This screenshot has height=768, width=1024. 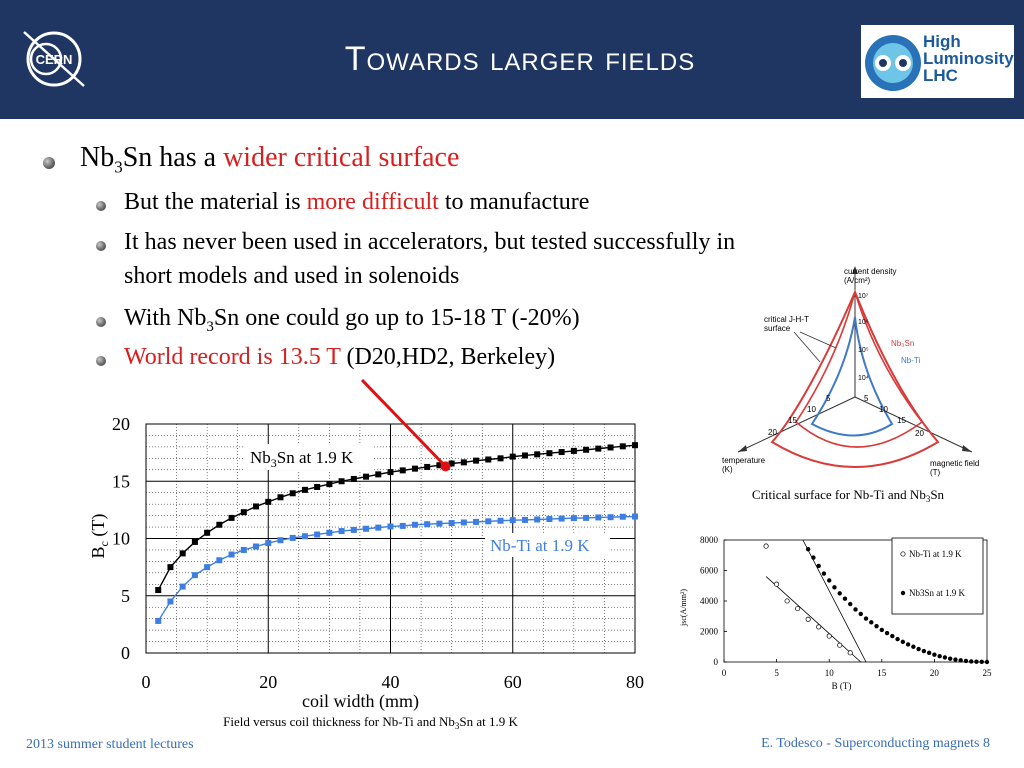 I want to click on field-tick: 20, so click(x=919, y=433).